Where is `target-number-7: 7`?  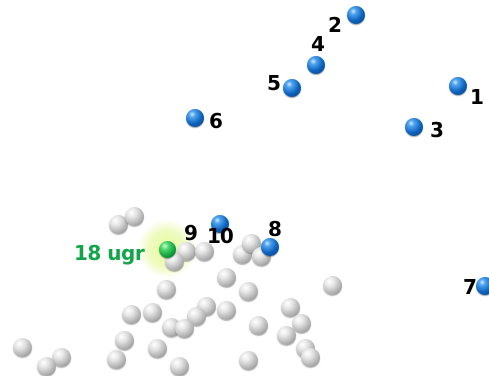
target-number-7: 7 is located at coordinates (470, 287).